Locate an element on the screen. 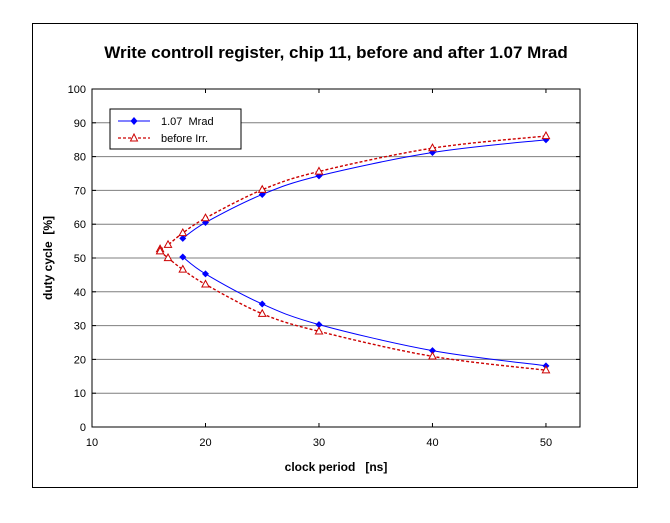 Image resolution: width=670 pixels, height=523 pixels. y-tick-label: 40 is located at coordinates (80, 293).